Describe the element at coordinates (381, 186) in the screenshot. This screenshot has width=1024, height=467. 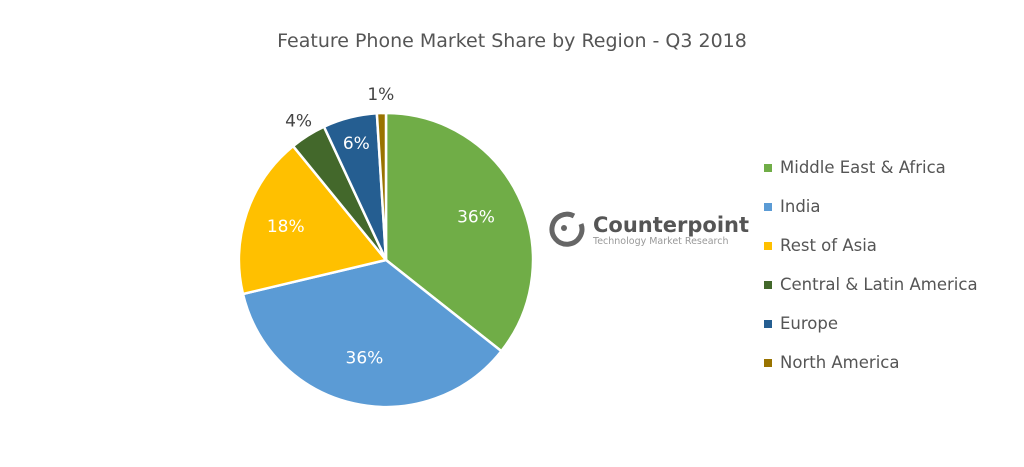
I see `pie-slice-north-america` at that location.